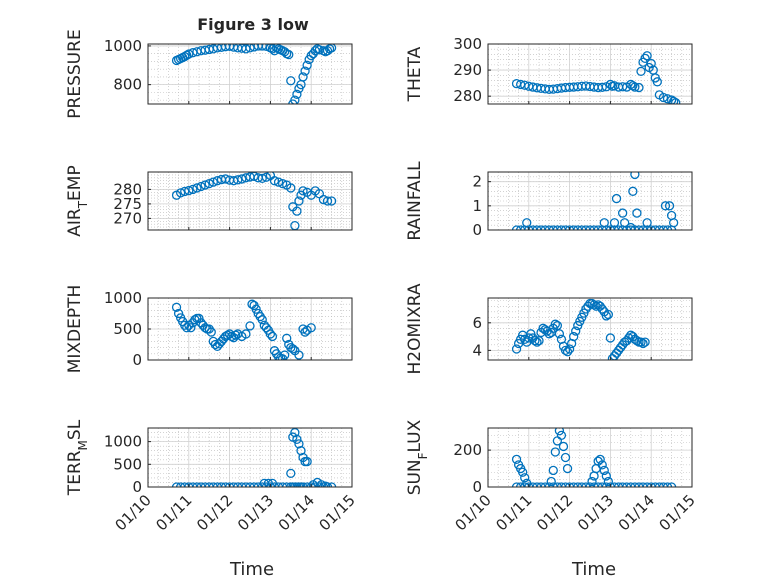  What do you see at coordinates (77, 200) in the screenshot?
I see `y-axis-label: AIRTEMP` at bounding box center [77, 200].